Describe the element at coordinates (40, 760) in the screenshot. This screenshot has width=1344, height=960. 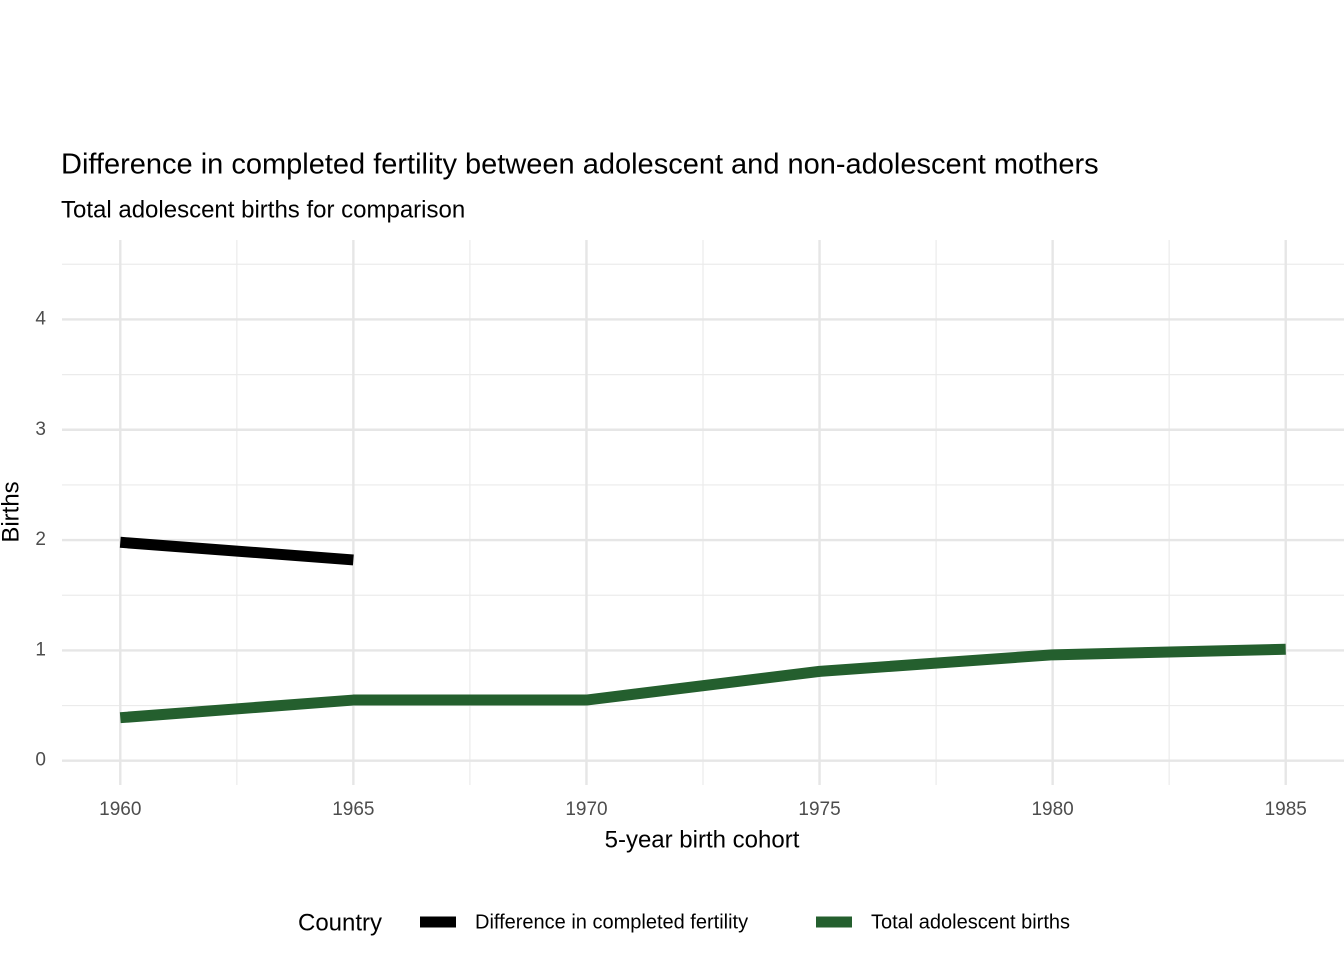
I see `y-tick-label: 0` at that location.